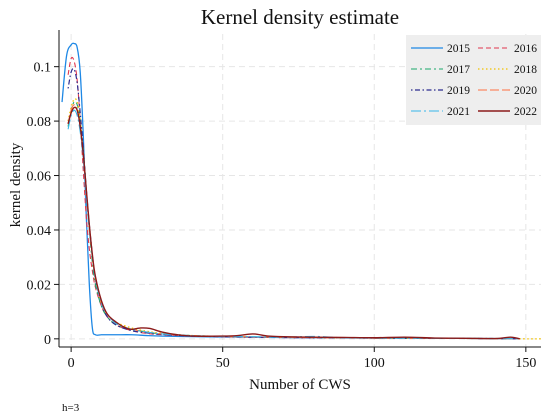 The width and height of the screenshot is (550, 416). Describe the element at coordinates (47, 340) in the screenshot. I see `y-tick-label-0: 0` at that location.